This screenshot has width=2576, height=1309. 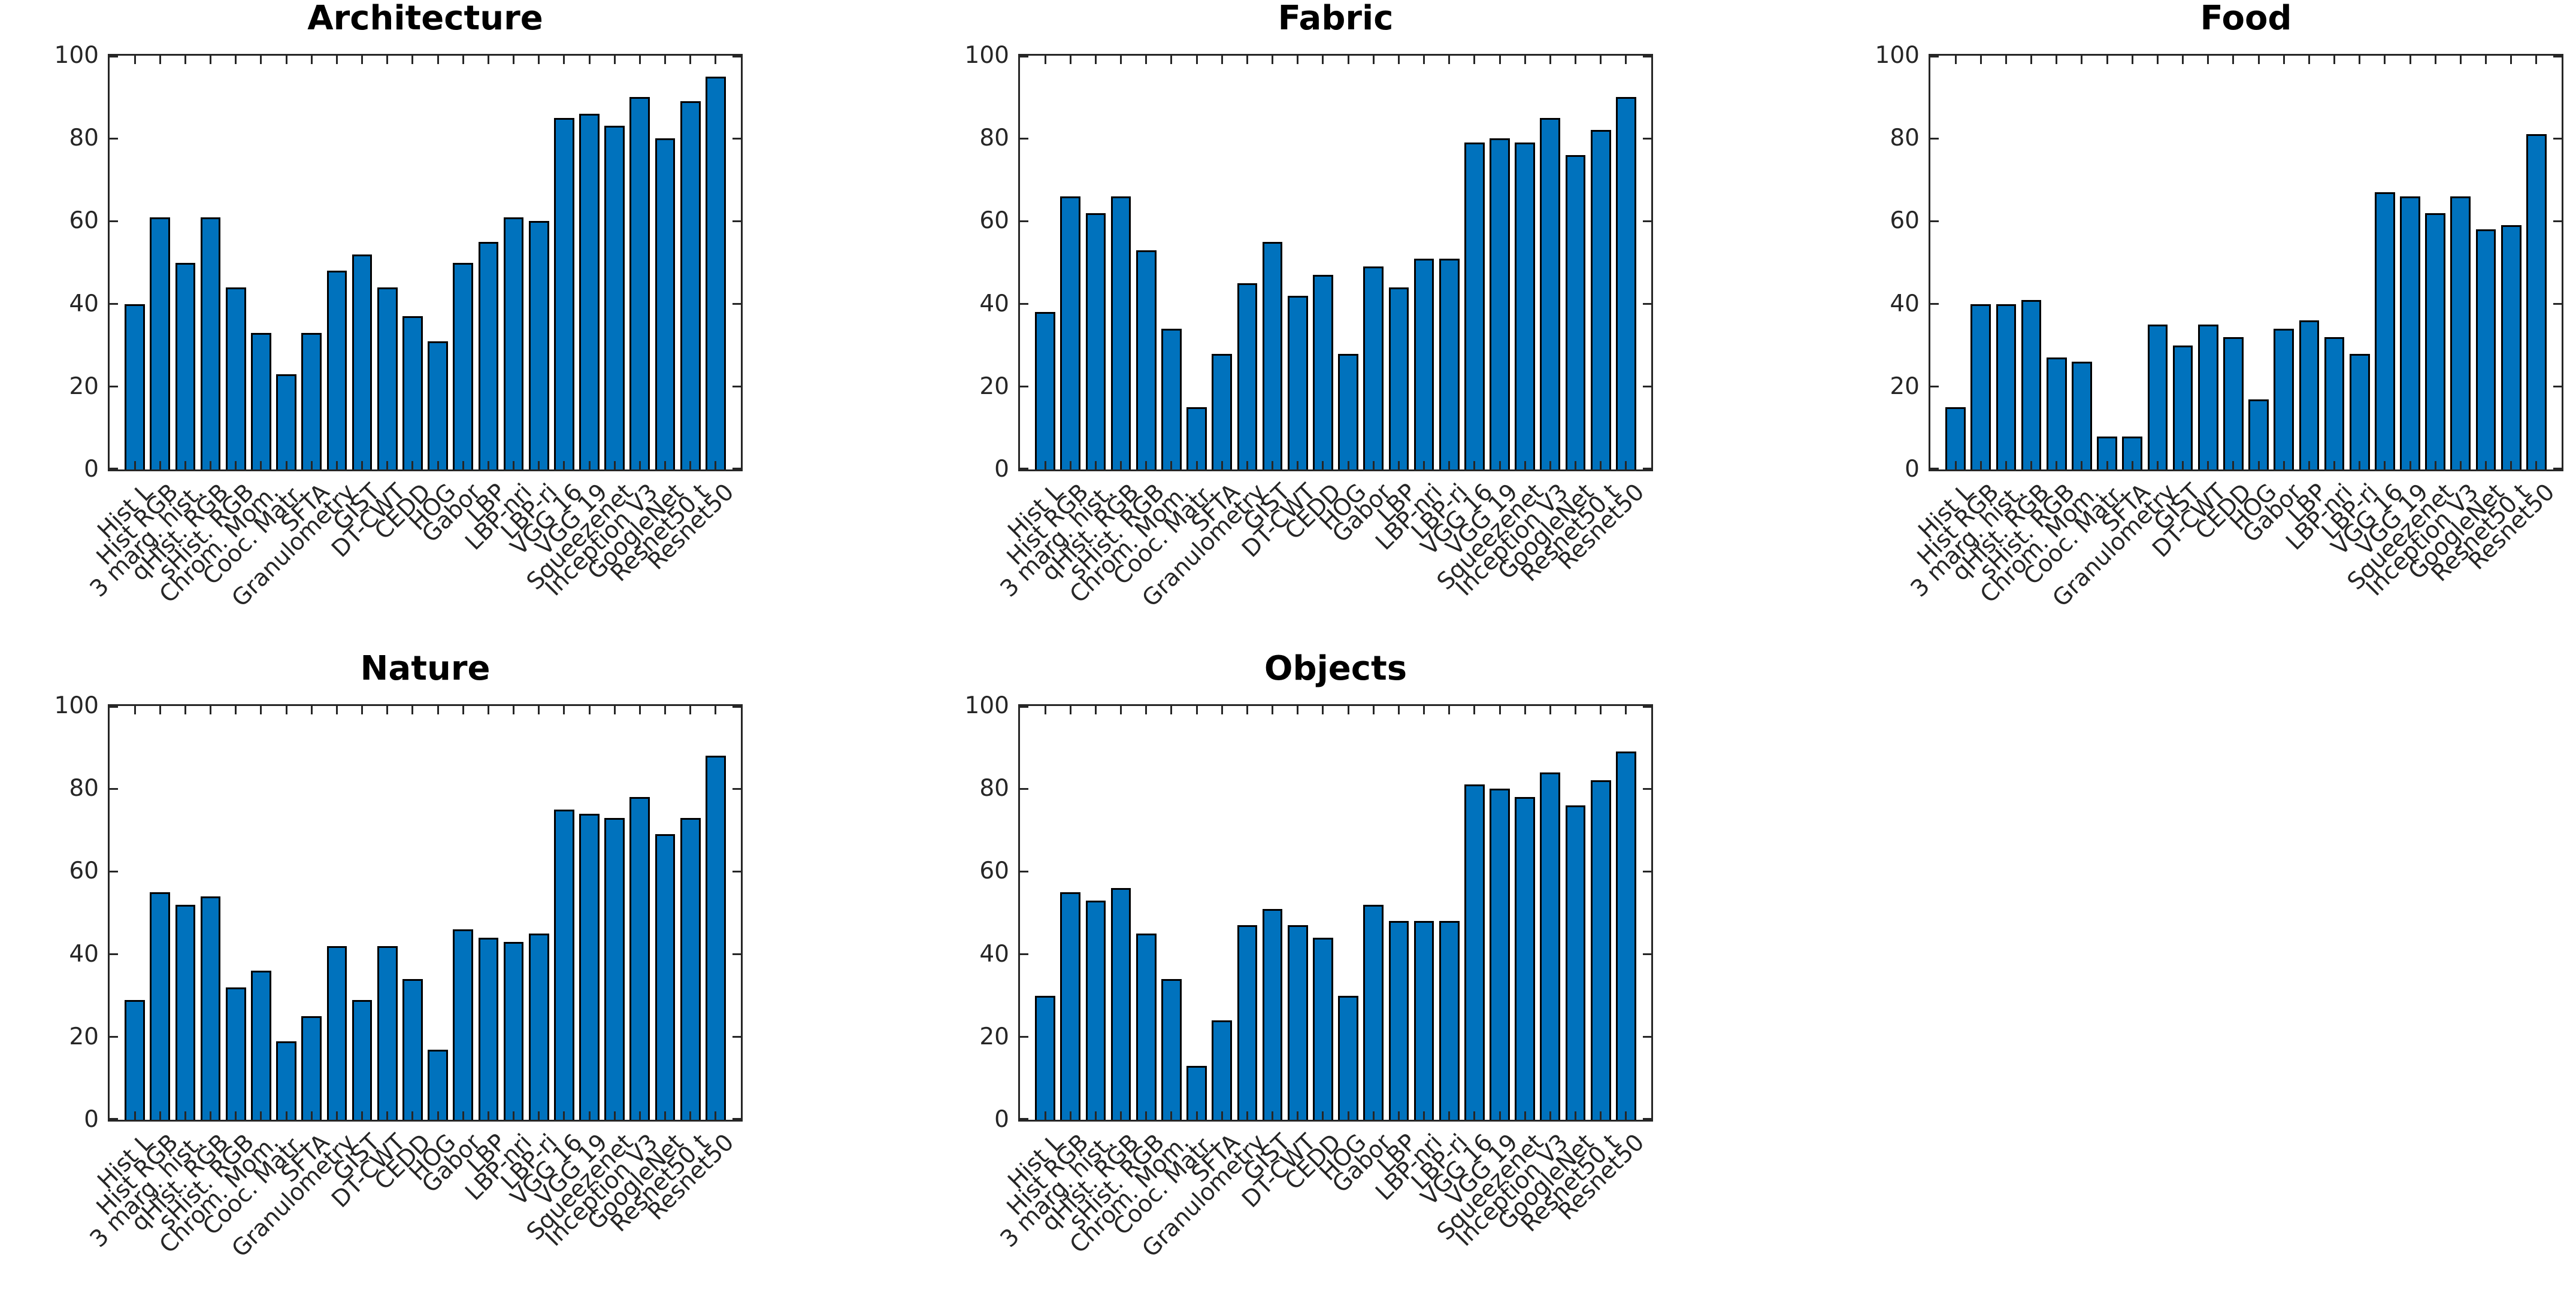 What do you see at coordinates (1045, 390) in the screenshot?
I see `bar-hist-l` at bounding box center [1045, 390].